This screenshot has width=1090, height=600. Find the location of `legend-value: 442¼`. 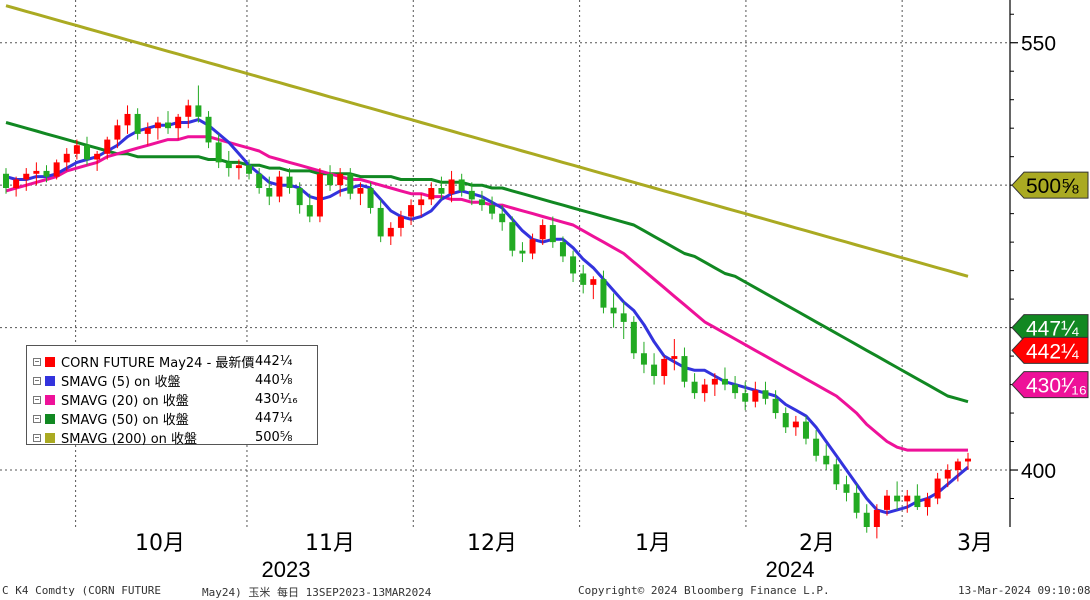

legend-value: 442¼ is located at coordinates (274, 361).